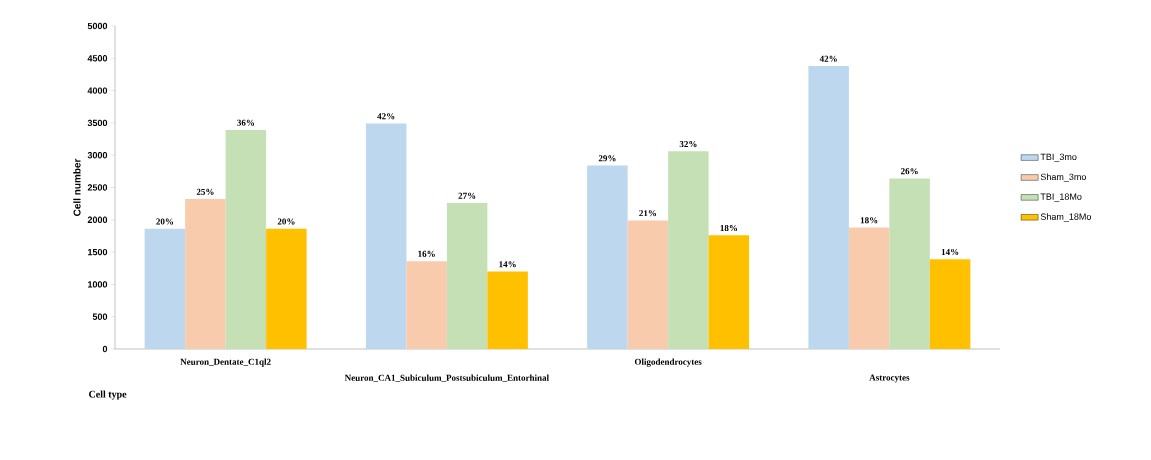 The image size is (1151, 460). What do you see at coordinates (97, 58) in the screenshot?
I see `y-tick-label: 4500` at bounding box center [97, 58].